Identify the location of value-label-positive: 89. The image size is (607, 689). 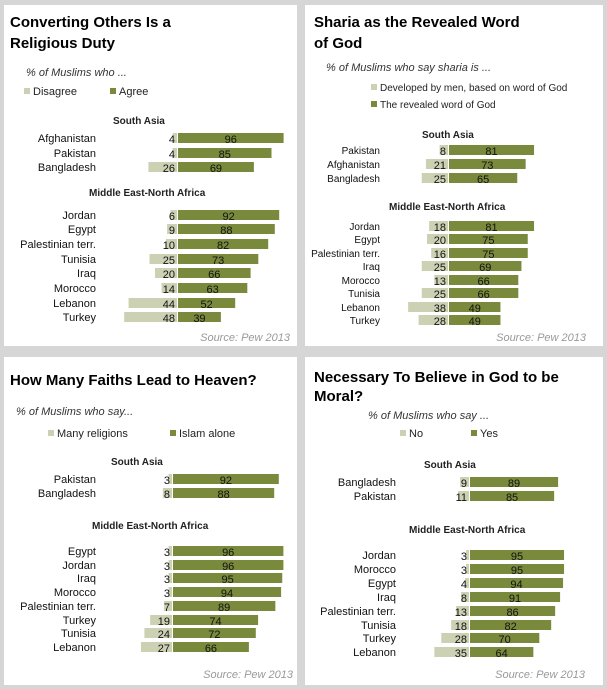
(224, 608).